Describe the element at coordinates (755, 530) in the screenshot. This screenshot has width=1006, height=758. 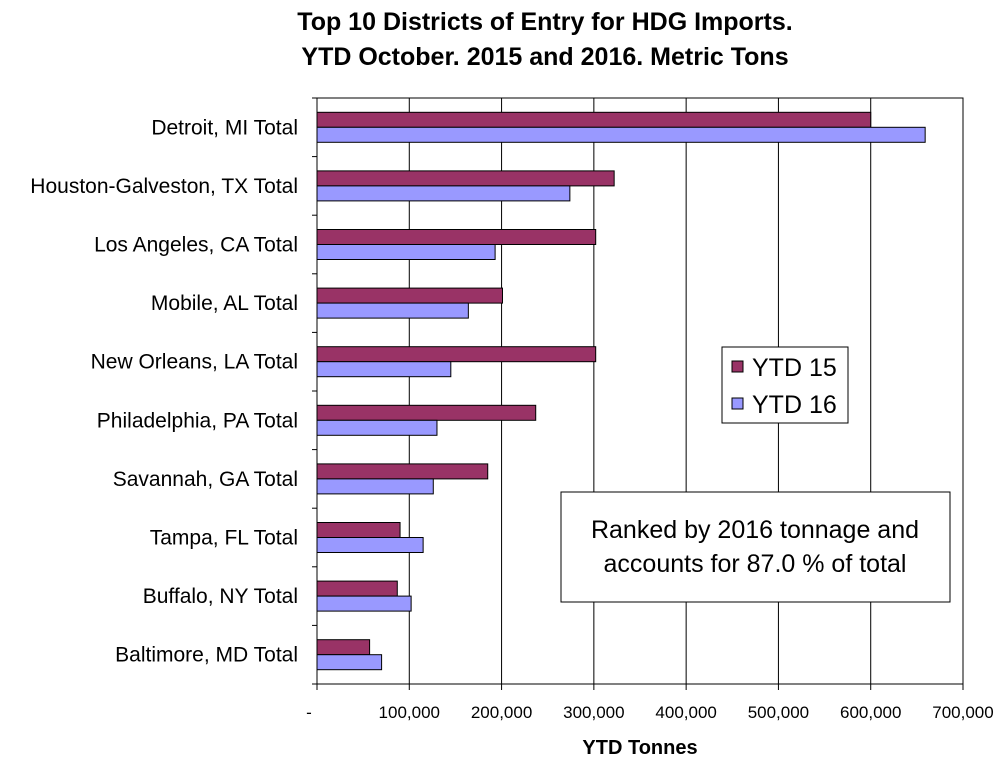
I see `annotation-line-1: Ranked by 2016 tonnage and` at that location.